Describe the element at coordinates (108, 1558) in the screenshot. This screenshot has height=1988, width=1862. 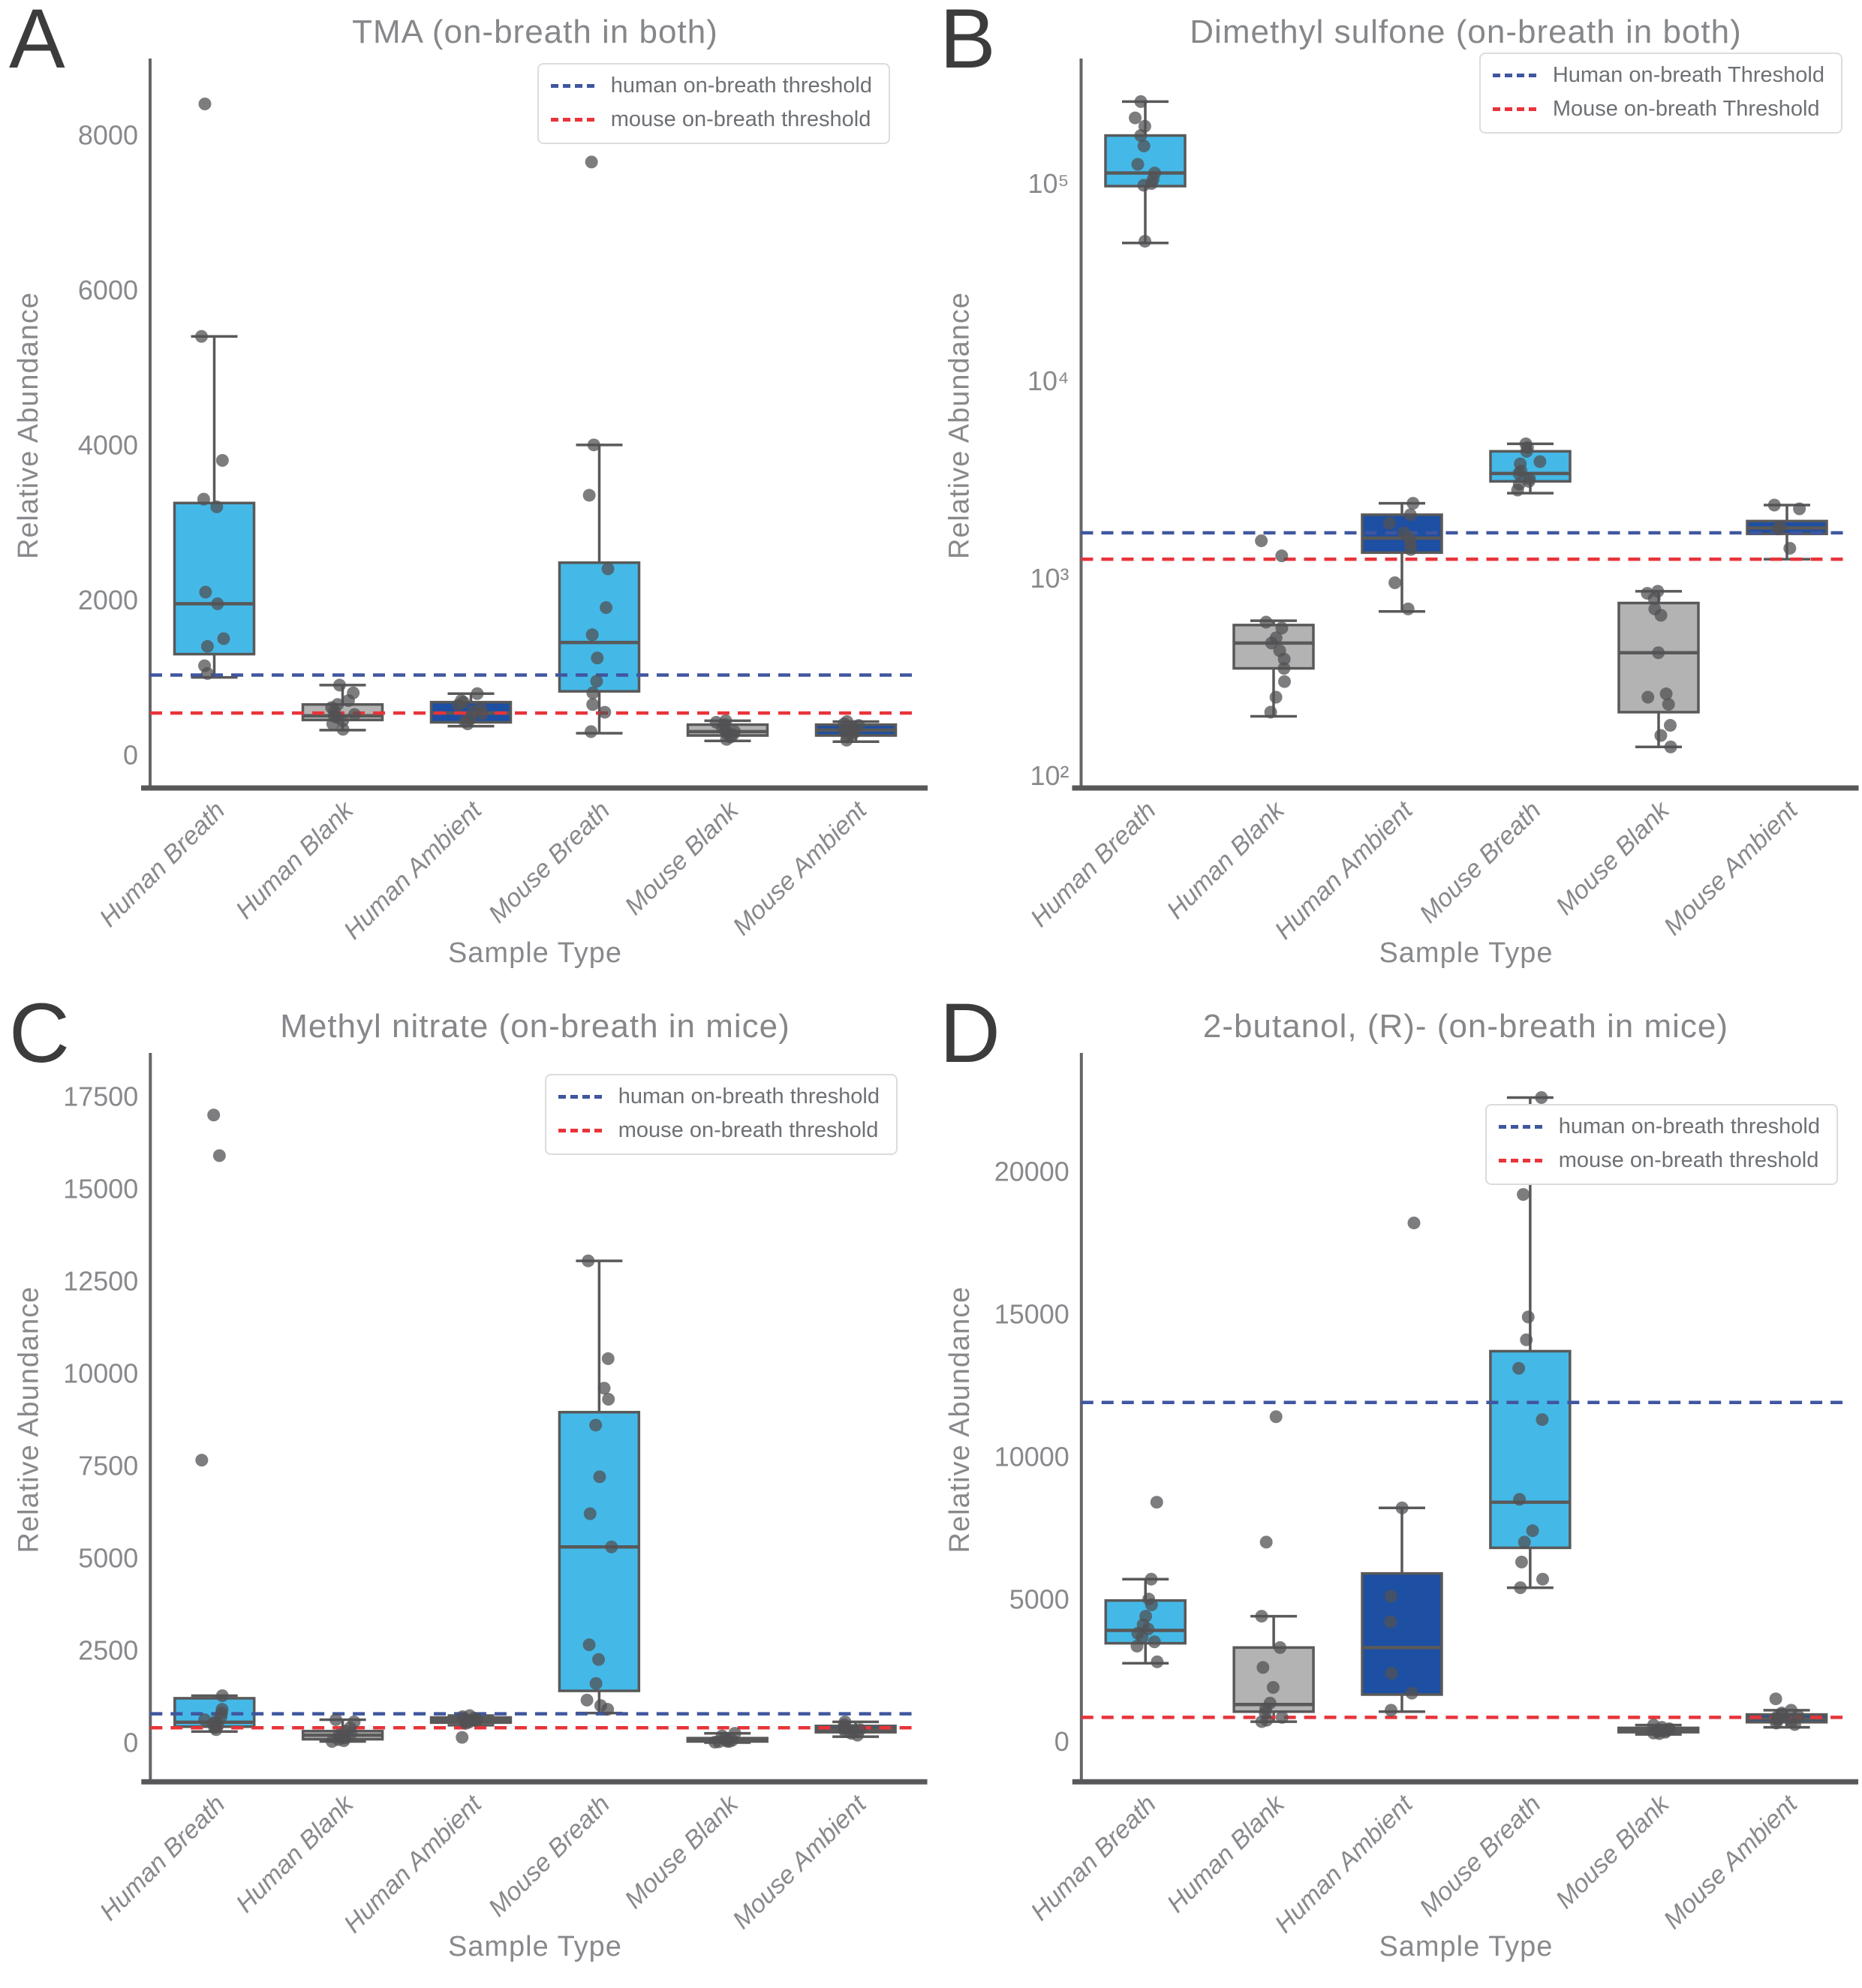
I see `y-tick-label: 5000` at that location.